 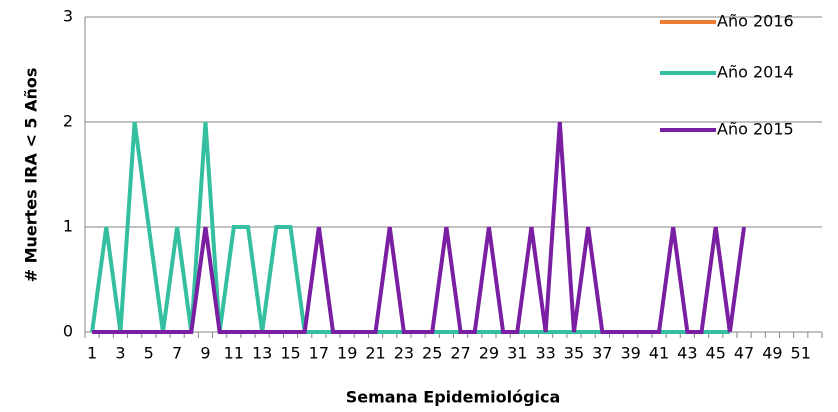 I want to click on x-tick-label: 17, so click(x=319, y=353).